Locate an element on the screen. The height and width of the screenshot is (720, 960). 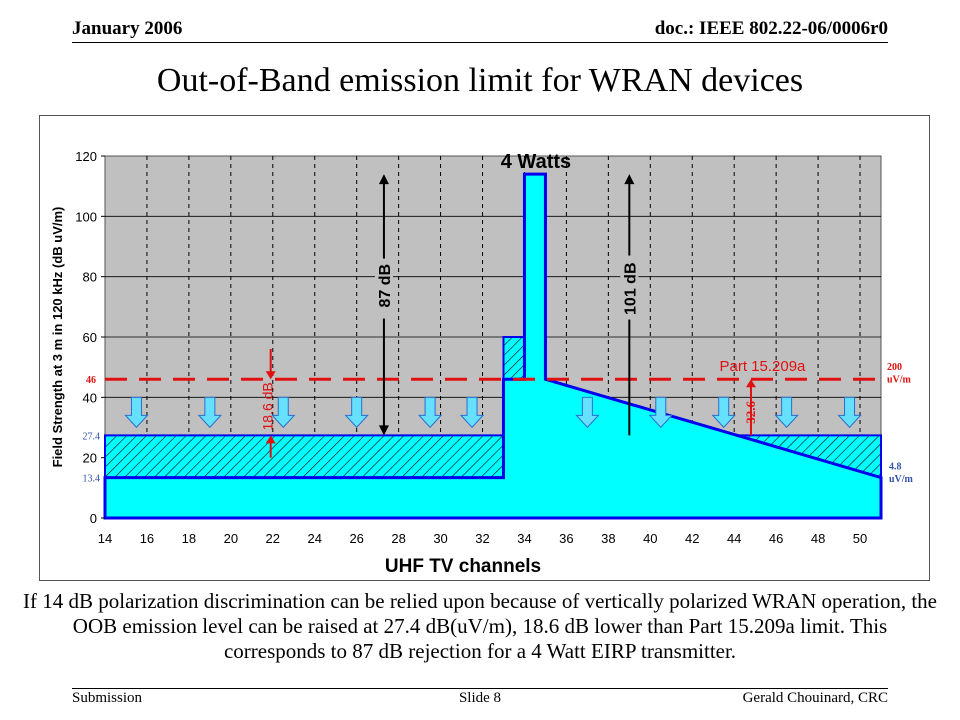
rejection-101-label-bg is located at coordinates (629, 287).